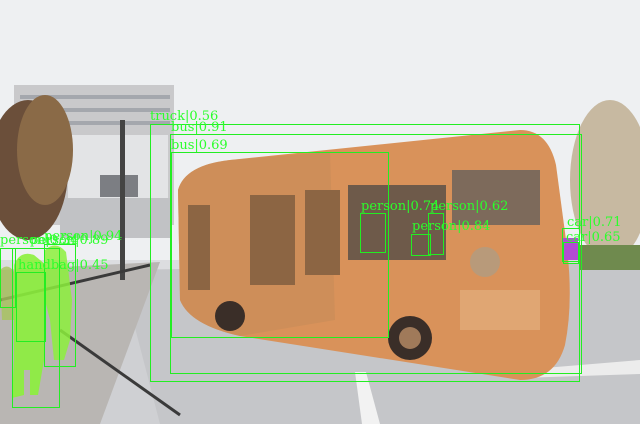 This screenshot has height=424, width=640. I want to click on label-car-right-2: car|0.65, so click(593, 237).